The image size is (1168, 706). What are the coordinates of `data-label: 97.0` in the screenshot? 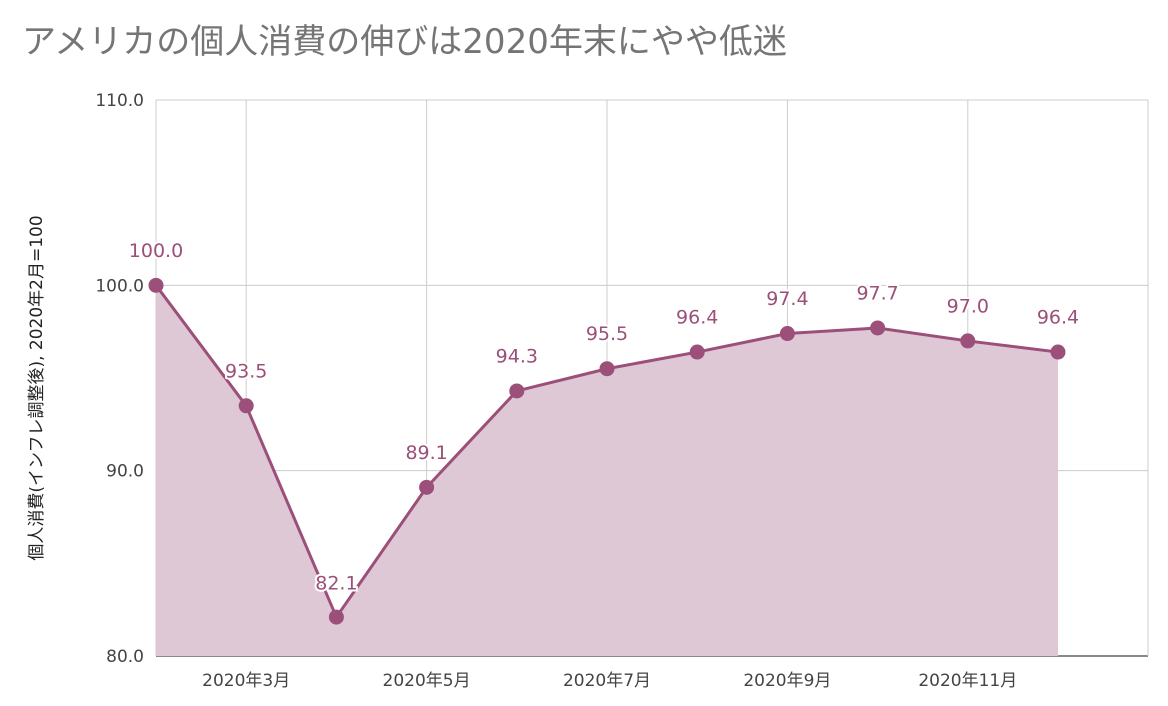 It's located at (968, 306).